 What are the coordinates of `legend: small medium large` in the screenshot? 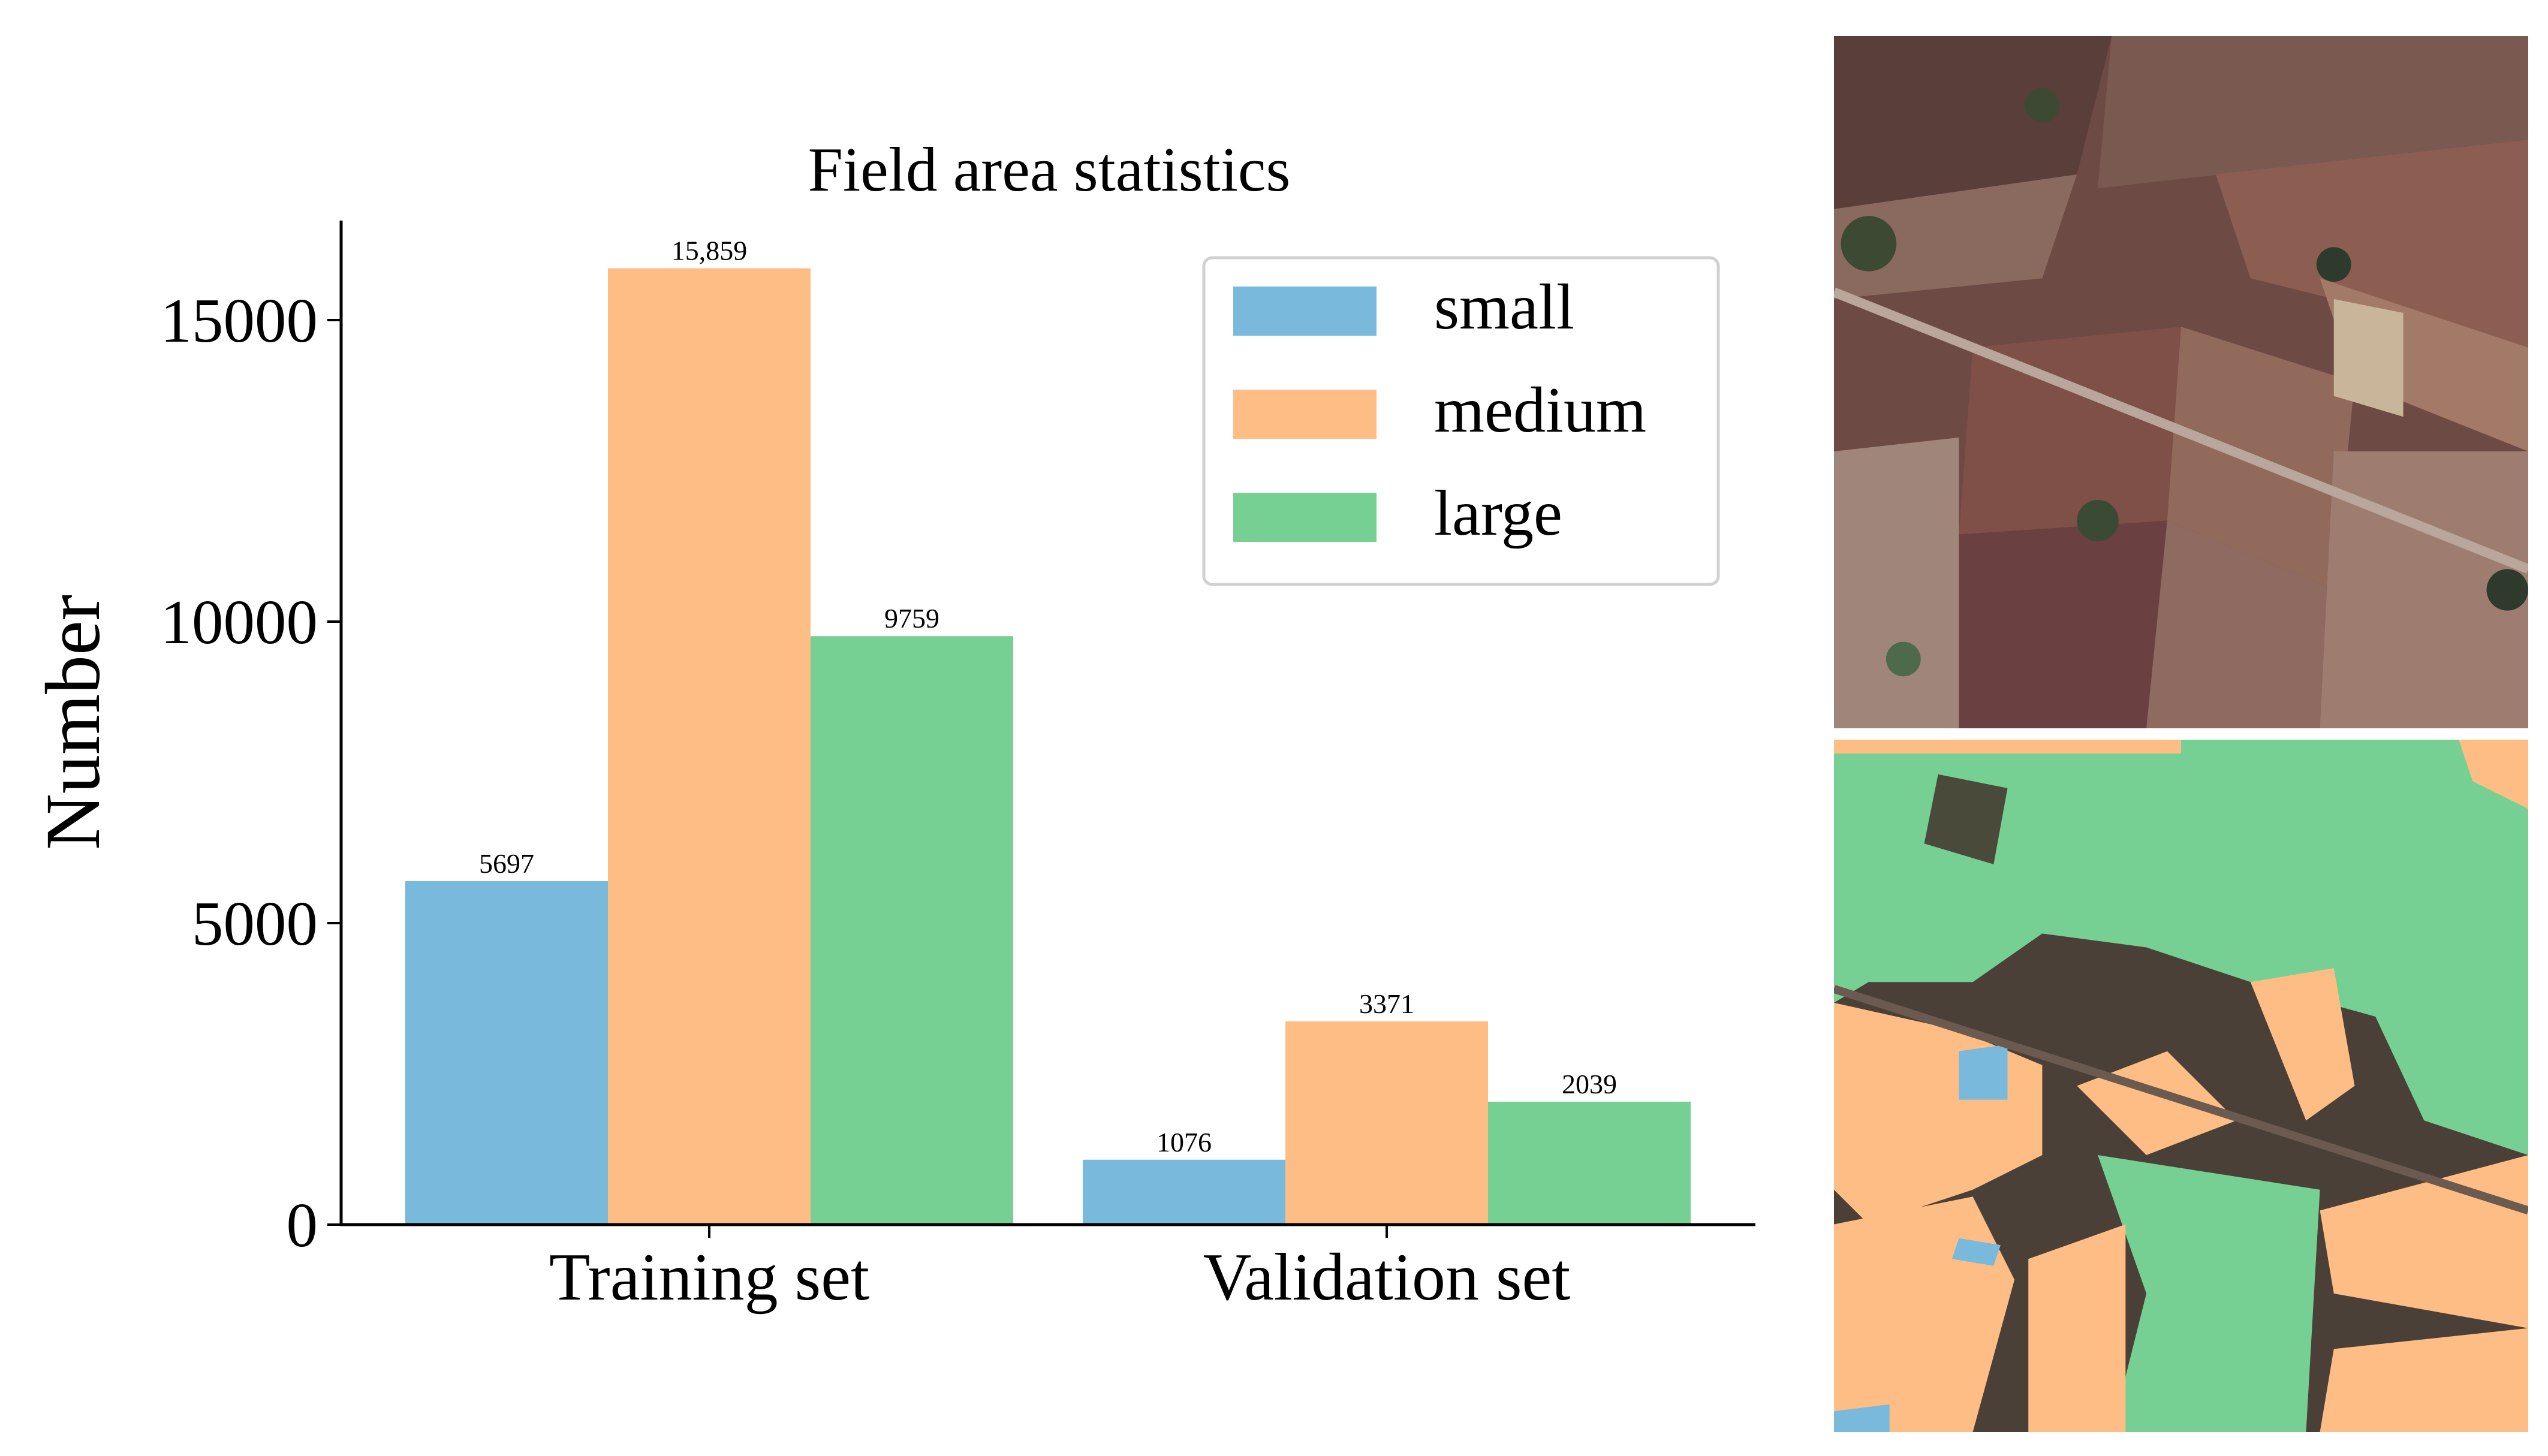 It's located at (1461, 421).